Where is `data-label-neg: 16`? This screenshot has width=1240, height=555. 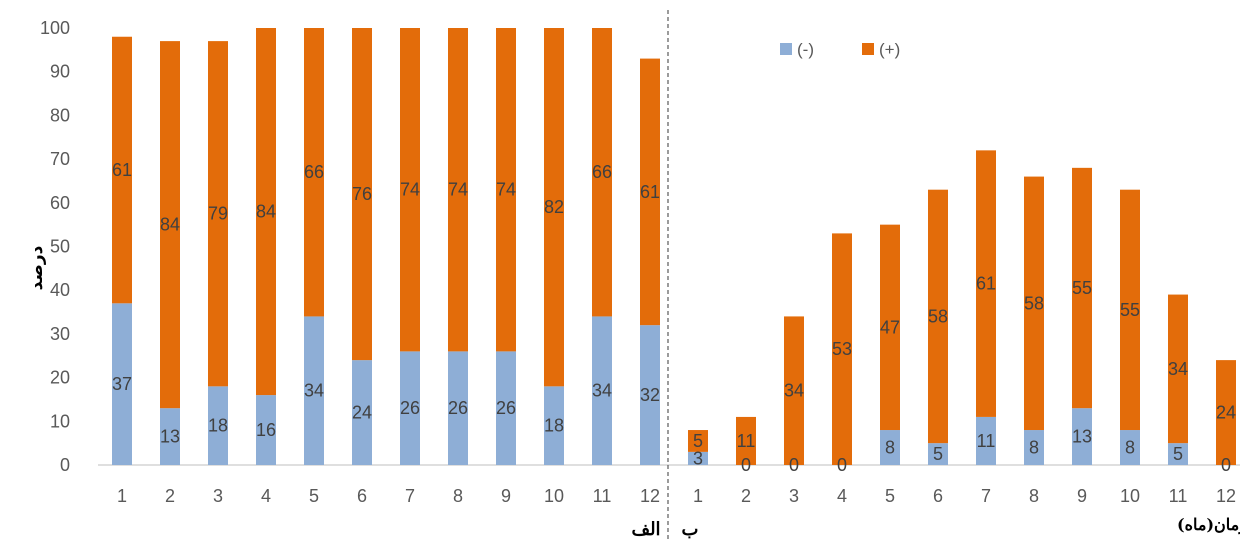
data-label-neg: 16 is located at coordinates (266, 430).